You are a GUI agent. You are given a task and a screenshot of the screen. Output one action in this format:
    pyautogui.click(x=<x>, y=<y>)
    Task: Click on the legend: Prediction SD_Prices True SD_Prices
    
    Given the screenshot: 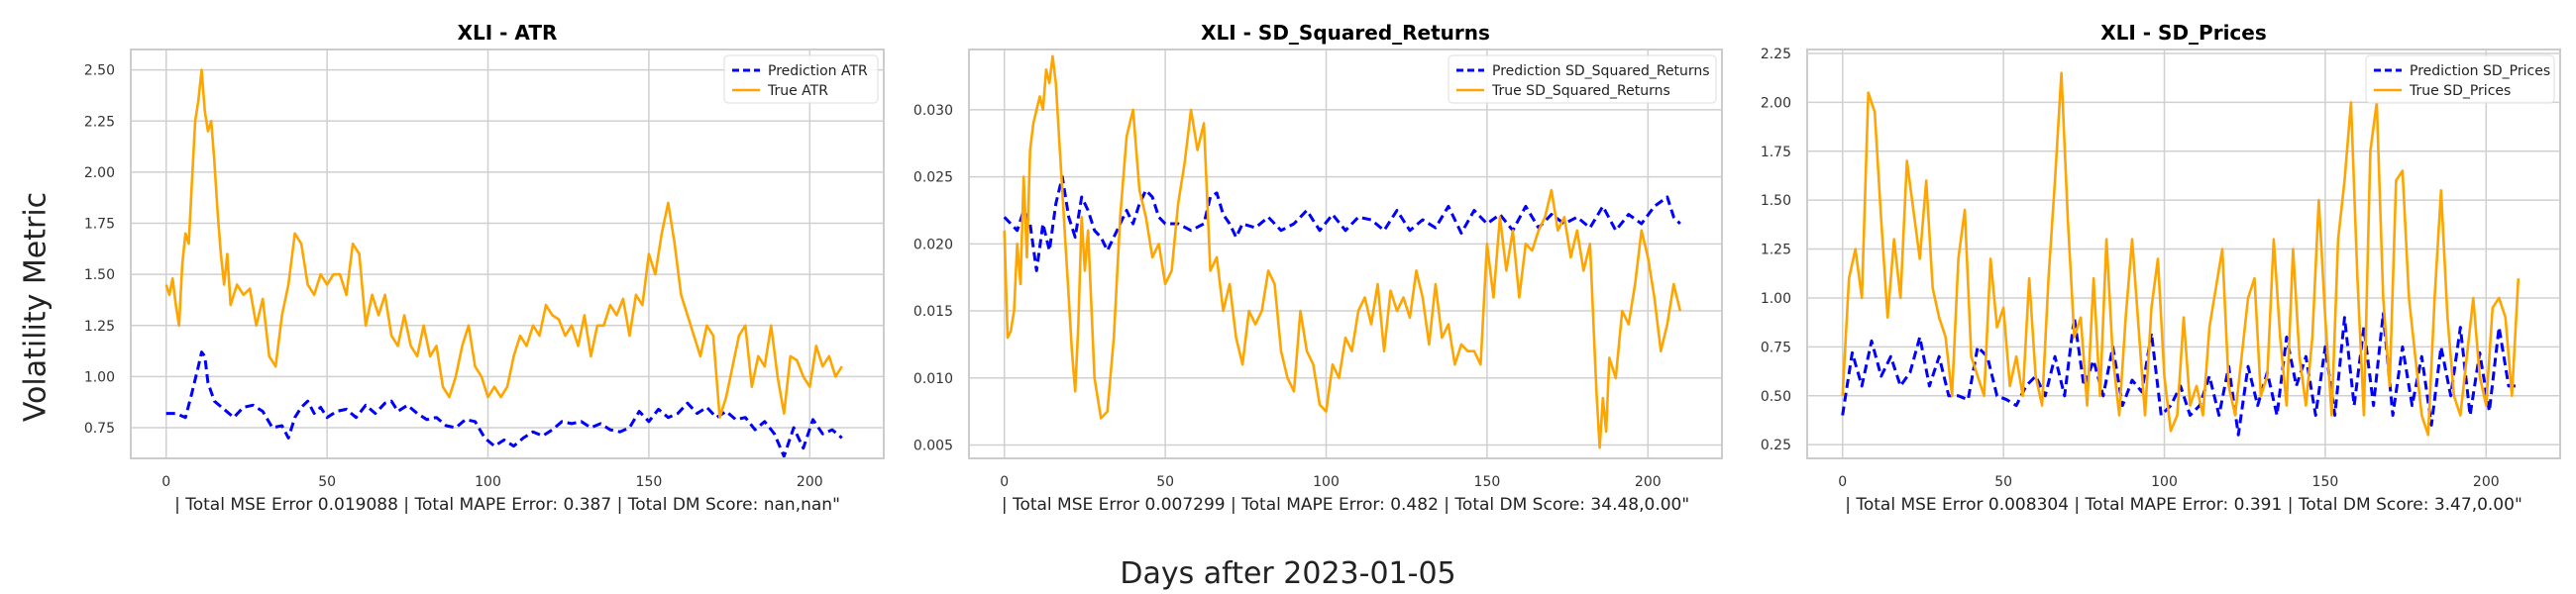 What is the action you would take?
    pyautogui.click(x=2460, y=79)
    